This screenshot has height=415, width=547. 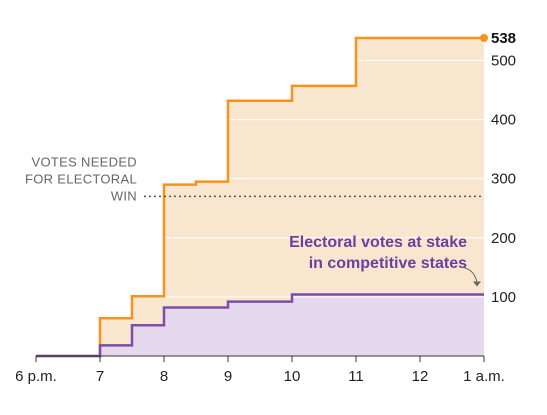 What do you see at coordinates (356, 376) in the screenshot?
I see `x-tick-label-5: 11` at bounding box center [356, 376].